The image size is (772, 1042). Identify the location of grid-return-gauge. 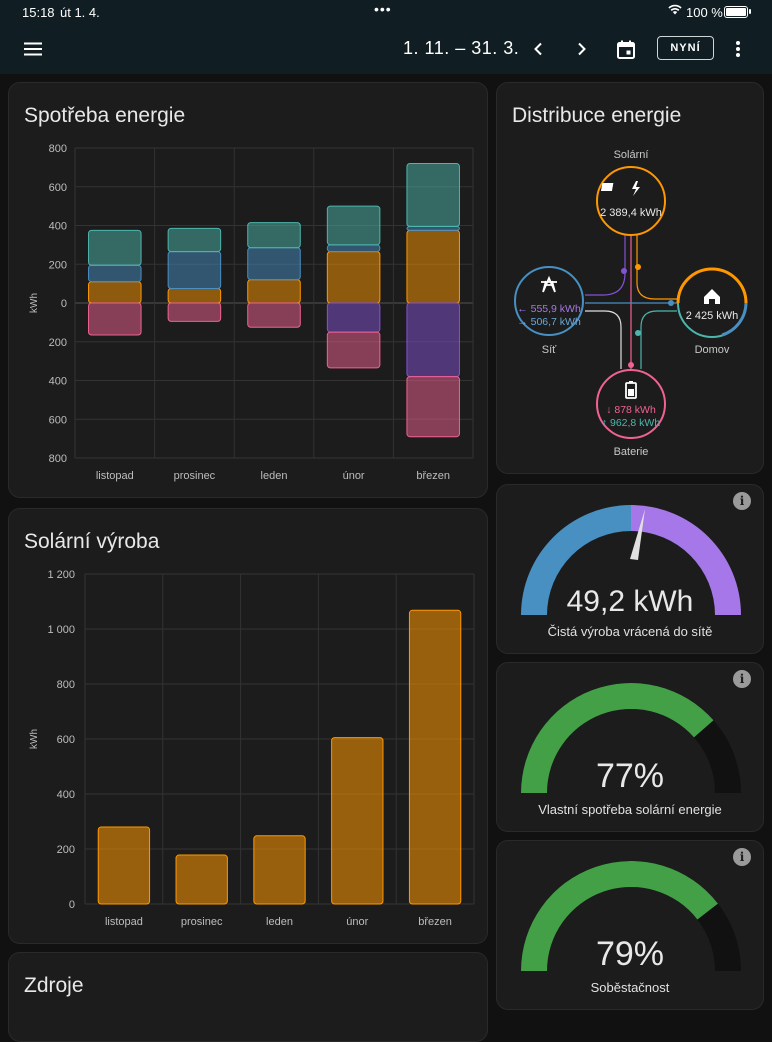
(631, 560).